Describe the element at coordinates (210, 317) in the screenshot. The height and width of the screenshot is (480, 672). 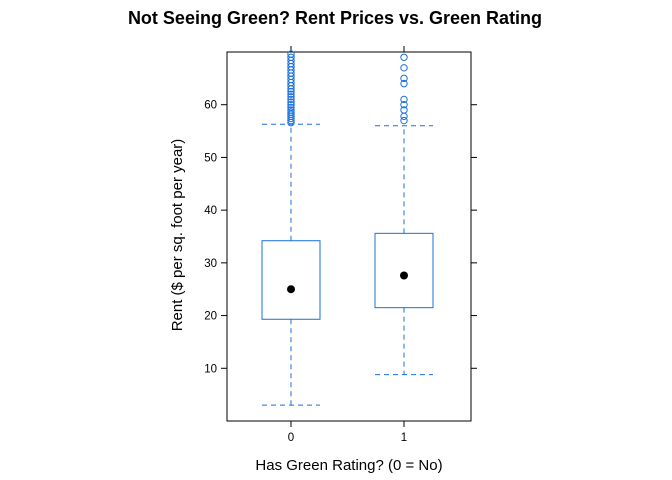
I see `y-tick-label: 20` at that location.